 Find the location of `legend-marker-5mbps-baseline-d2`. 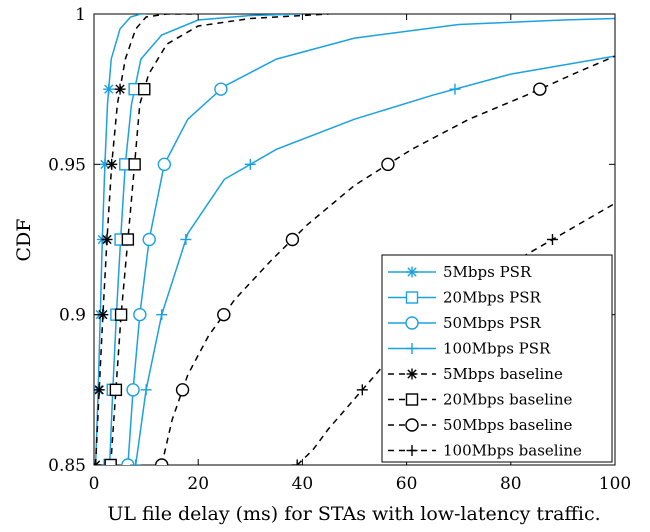

legend-marker-5mbps-baseline-d2 is located at coordinates (412, 374).